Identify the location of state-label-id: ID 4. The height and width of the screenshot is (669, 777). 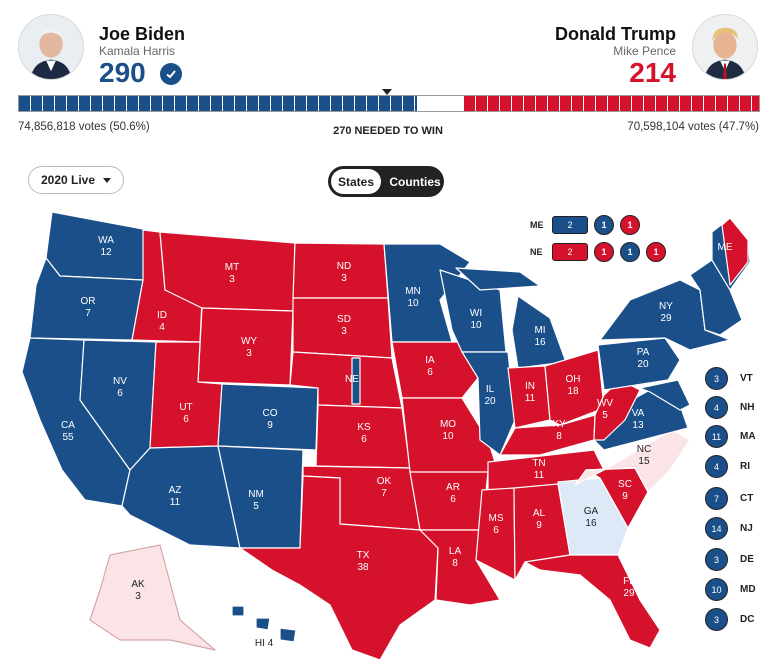
(162, 321).